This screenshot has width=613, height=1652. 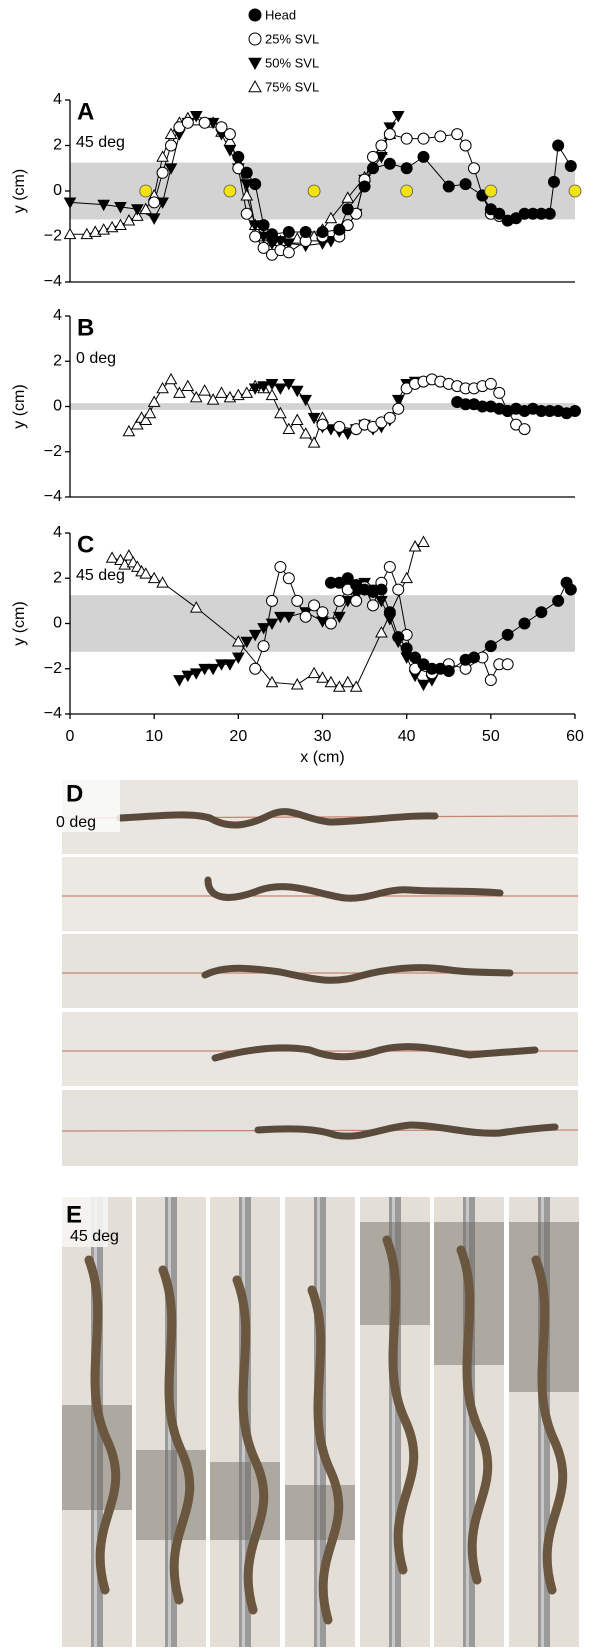 What do you see at coordinates (100, 142) in the screenshot?
I see `panel-annotation: 45 deg` at bounding box center [100, 142].